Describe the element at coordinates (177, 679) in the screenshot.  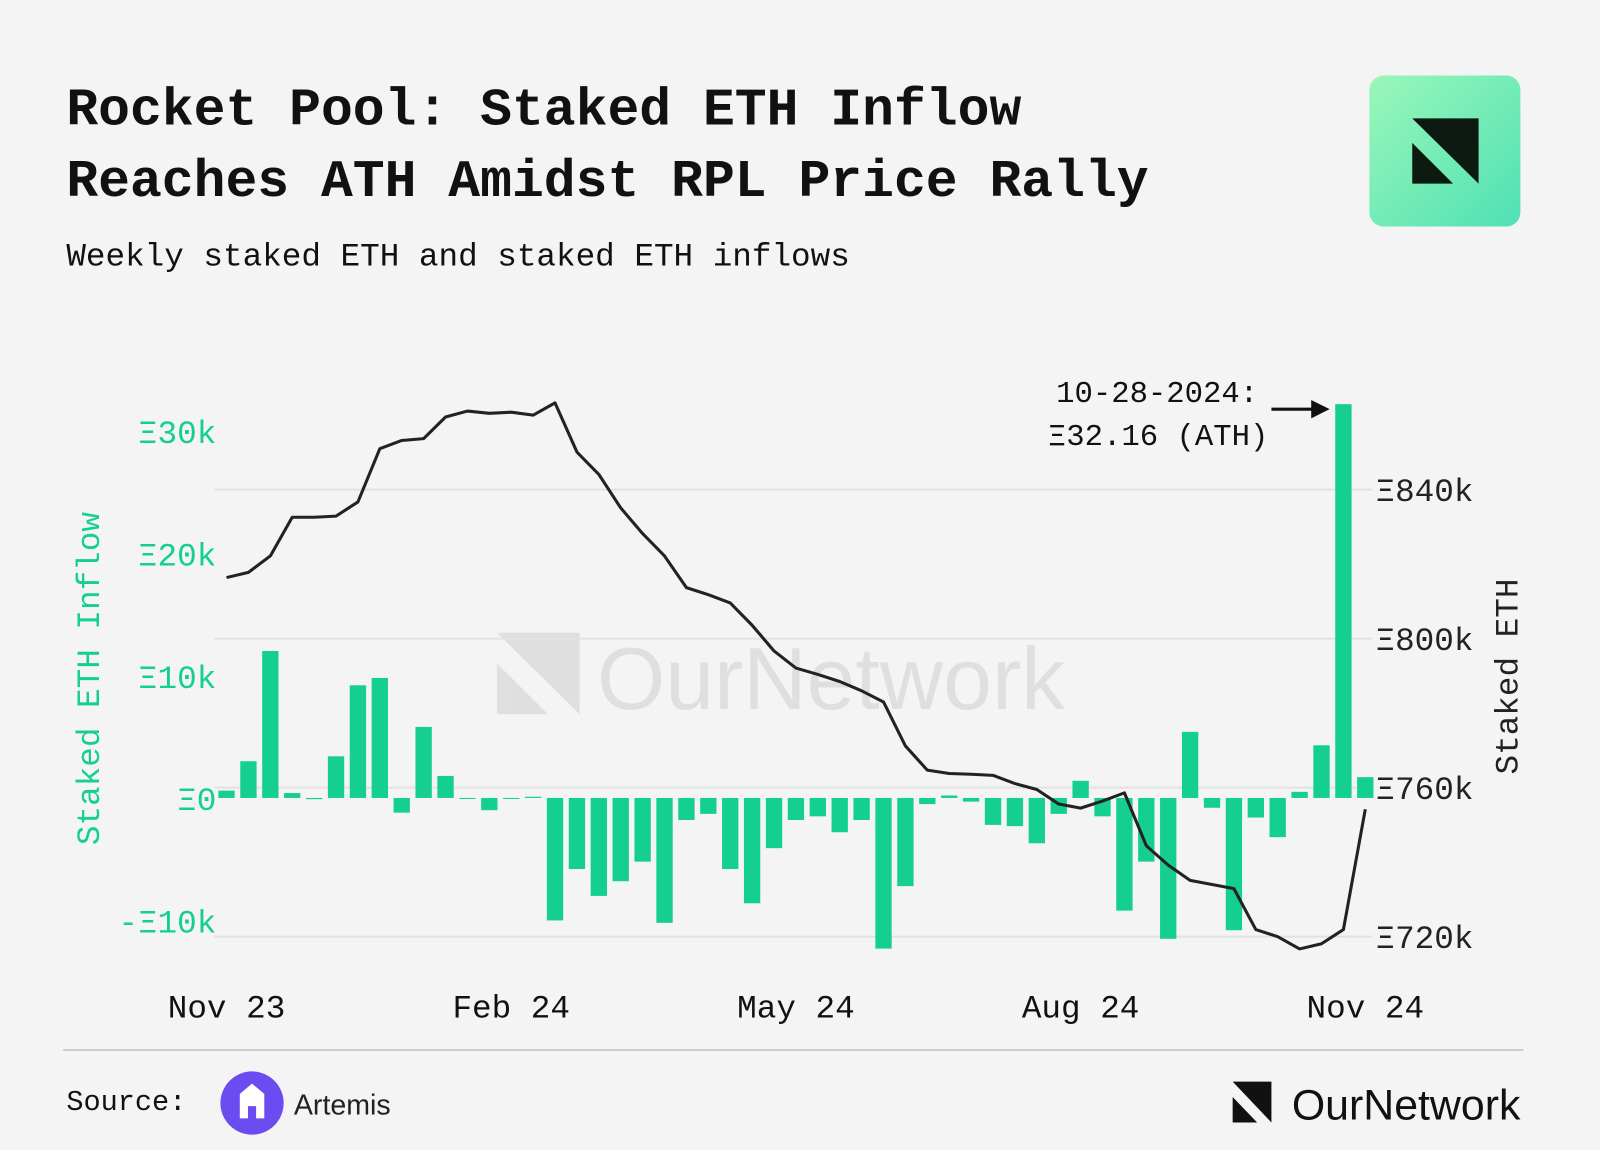
I see `y-tick-label: Ξ10k` at that location.